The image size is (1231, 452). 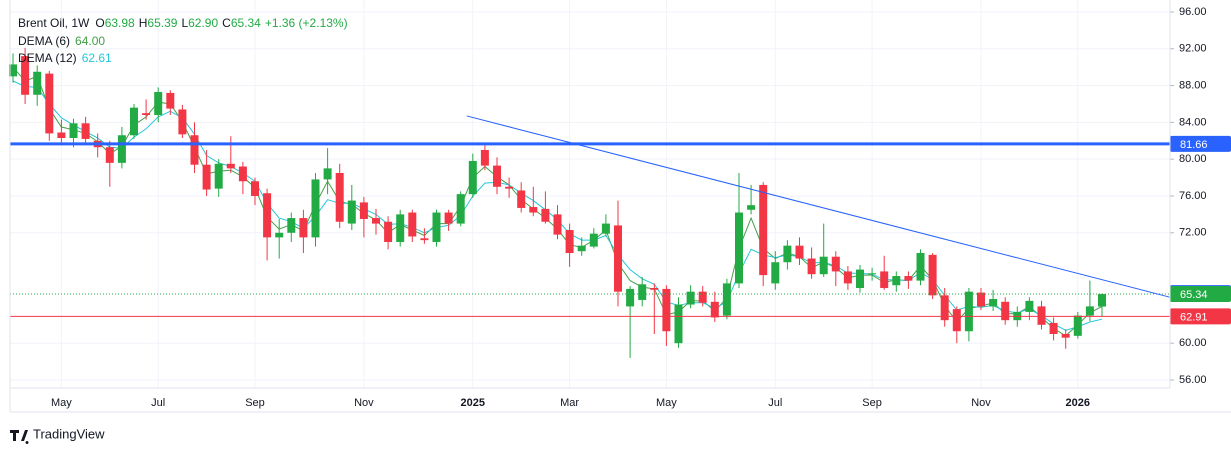 What do you see at coordinates (143, 23) in the screenshot?
I see `field-key: H` at bounding box center [143, 23].